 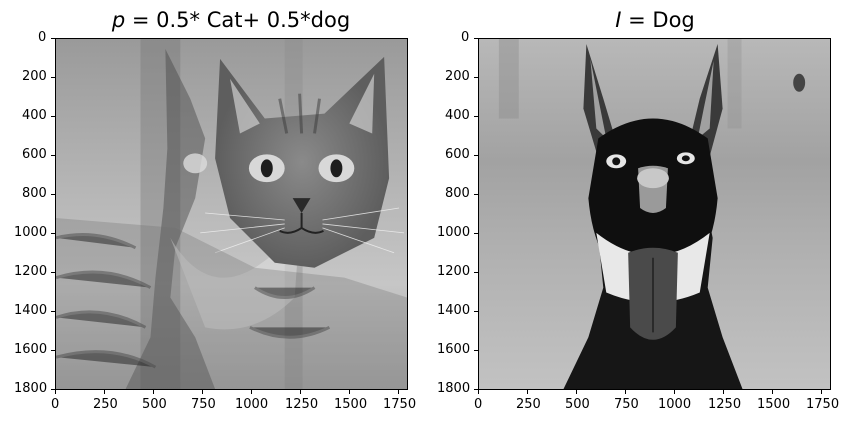 What do you see at coordinates (238, 20) in the screenshot?
I see `title-text: = 0.5* Cat+ 0.5*dog` at bounding box center [238, 20].